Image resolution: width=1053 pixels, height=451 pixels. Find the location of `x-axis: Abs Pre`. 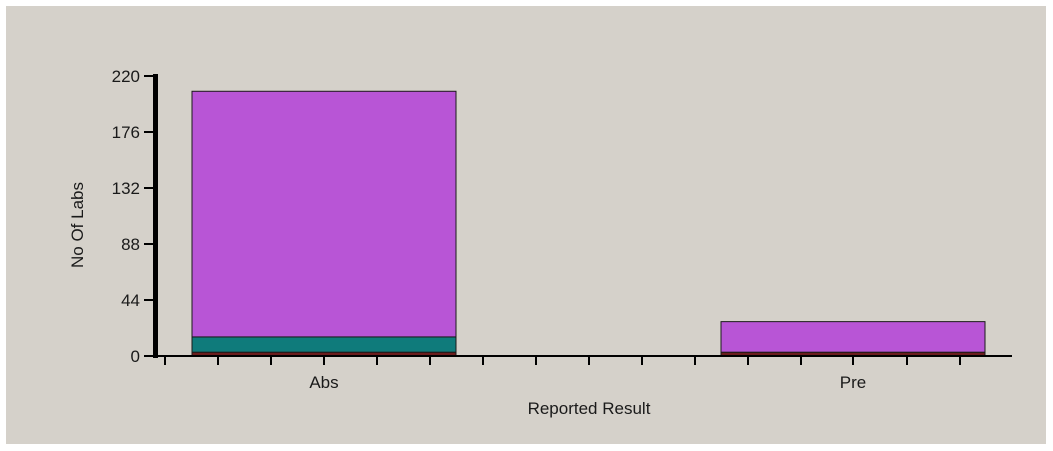

x-axis: Abs Pre is located at coordinates (584, 373).